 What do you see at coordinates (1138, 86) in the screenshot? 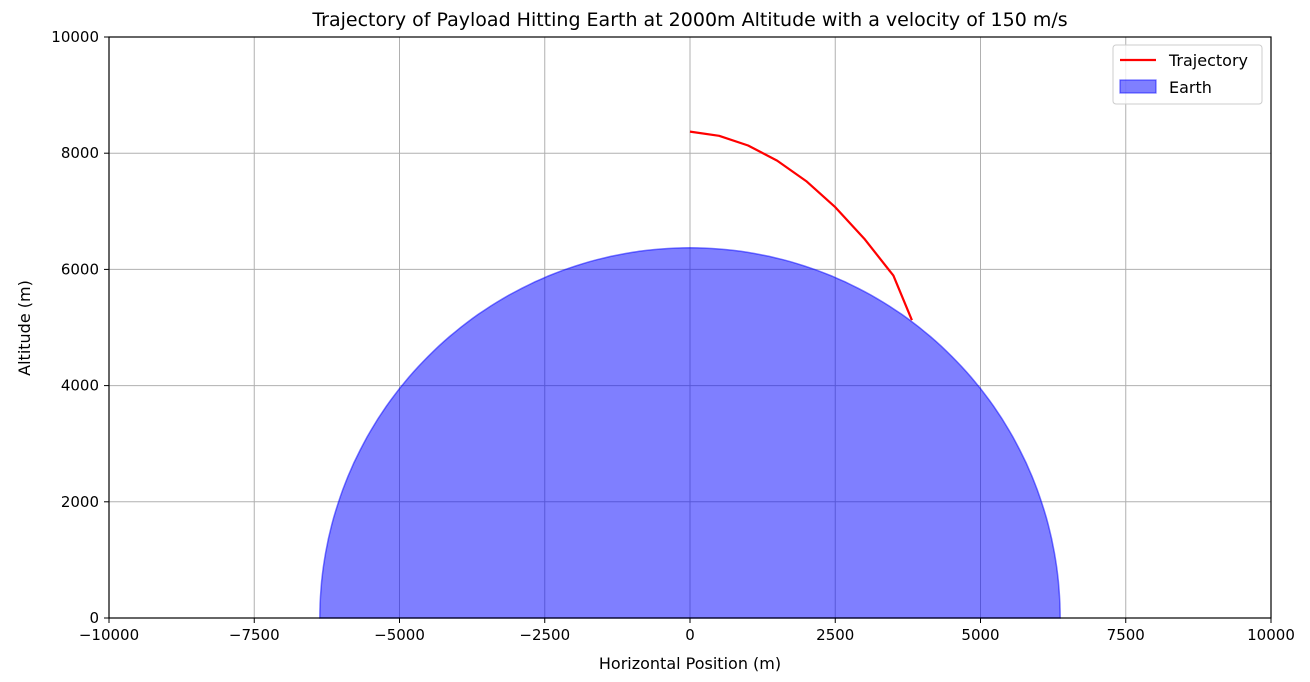
I see `legend-earth-swatch` at bounding box center [1138, 86].